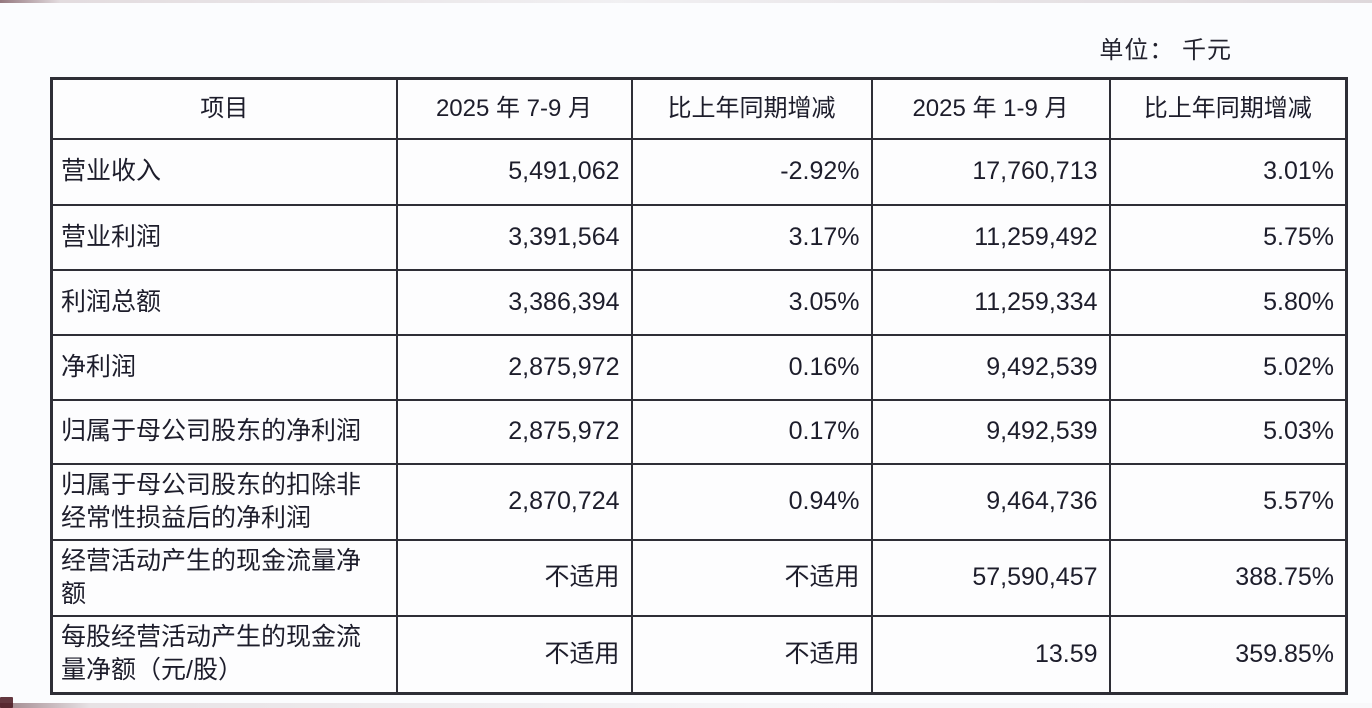 This screenshot has height=708, width=1372. I want to click on q3-yoy: 3.17%, so click(751, 237).